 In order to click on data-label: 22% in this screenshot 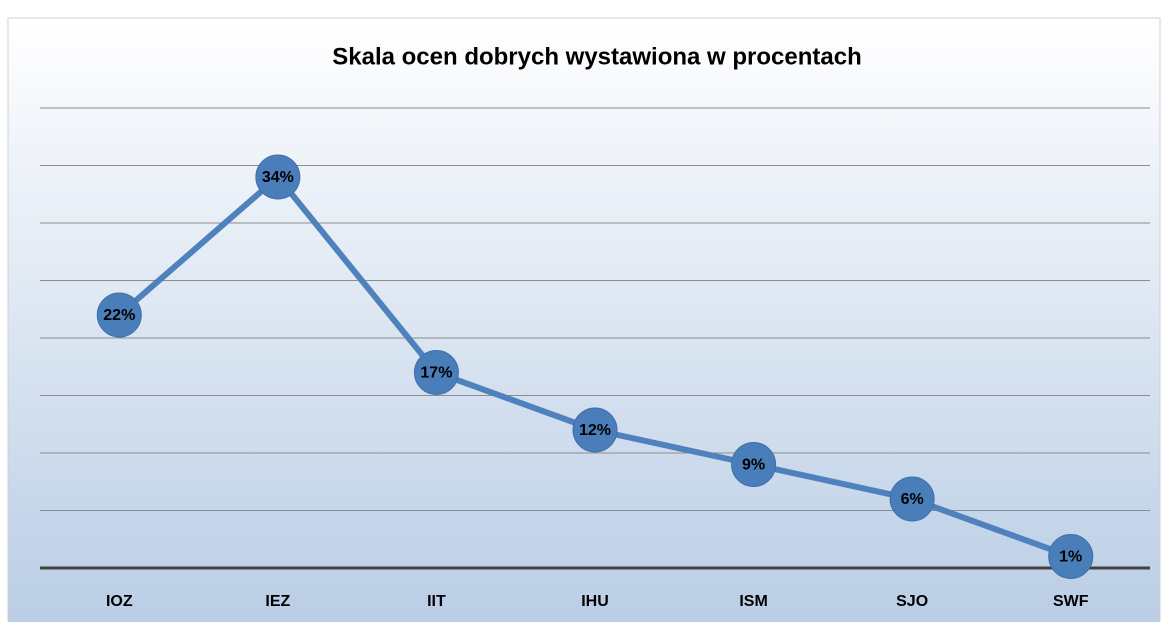, I will do `click(119, 315)`.